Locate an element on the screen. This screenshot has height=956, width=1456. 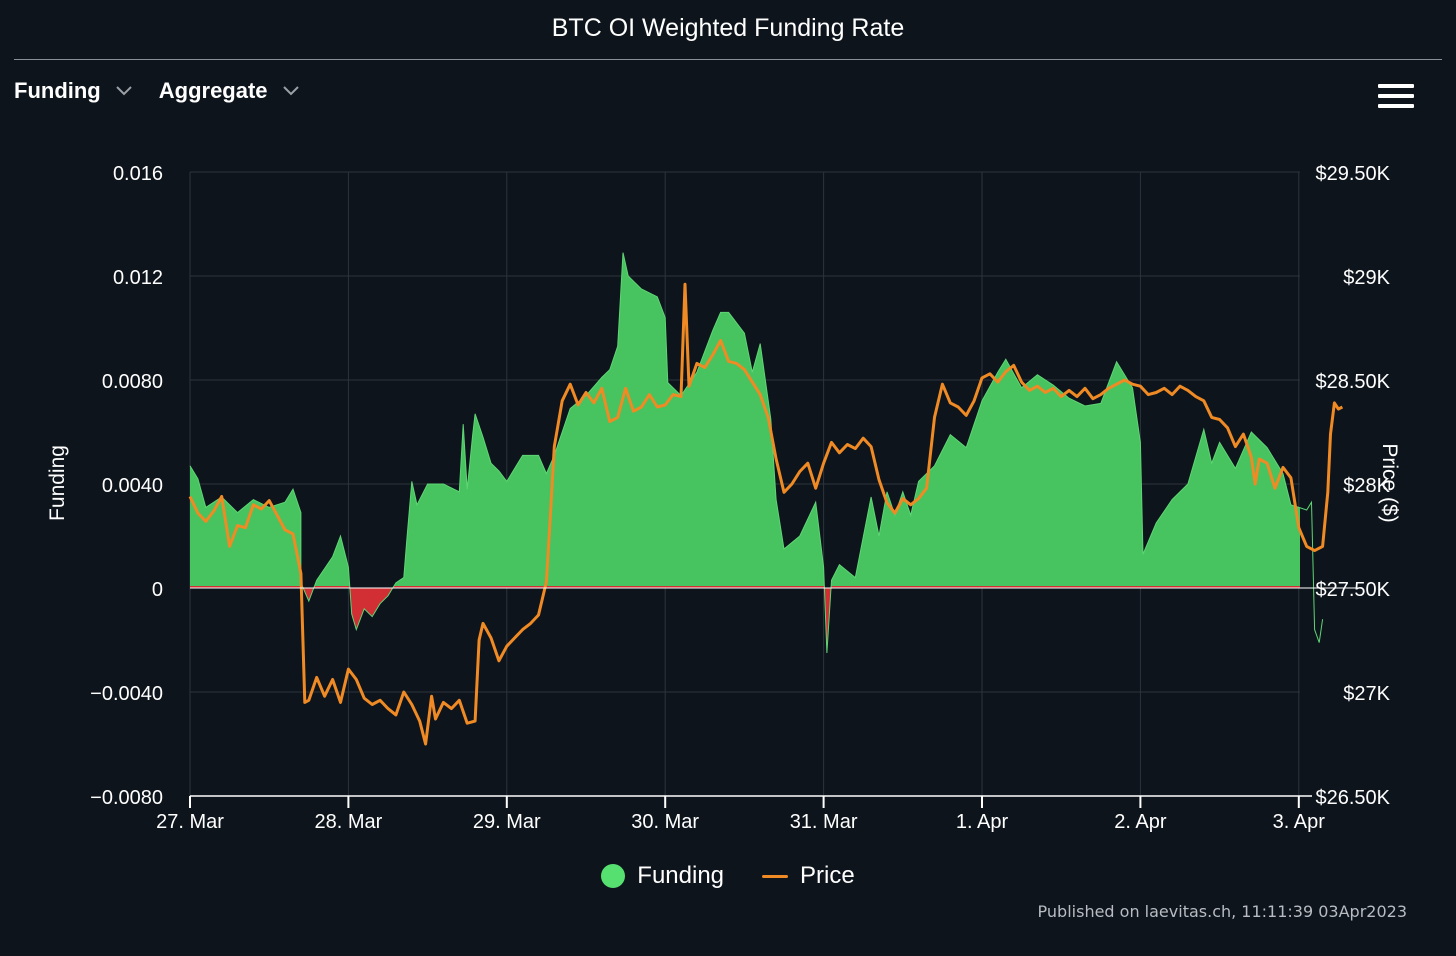
y-axis-right-title: Price ($) is located at coordinates (1389, 482).